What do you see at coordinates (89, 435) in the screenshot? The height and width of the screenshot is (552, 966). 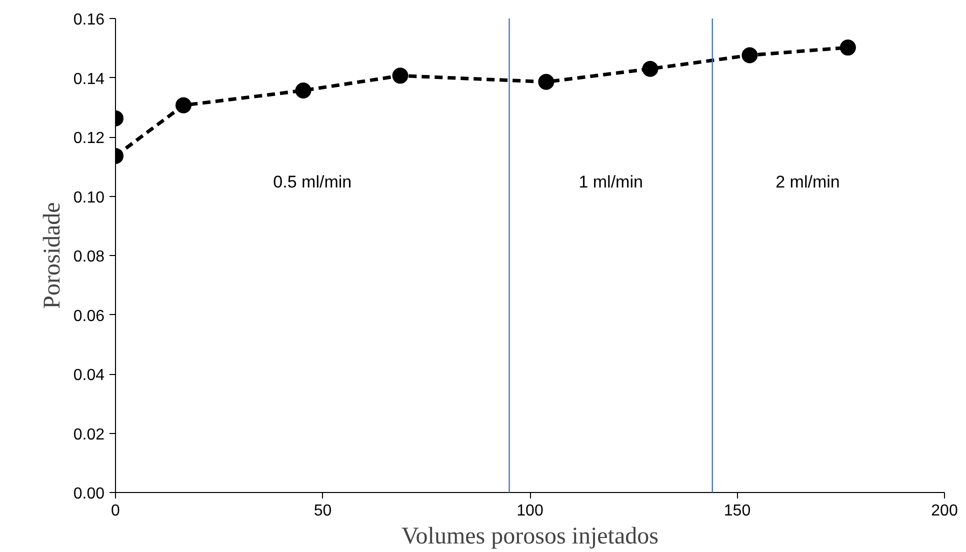 I see `y-tick-label: 0.02` at bounding box center [89, 435].